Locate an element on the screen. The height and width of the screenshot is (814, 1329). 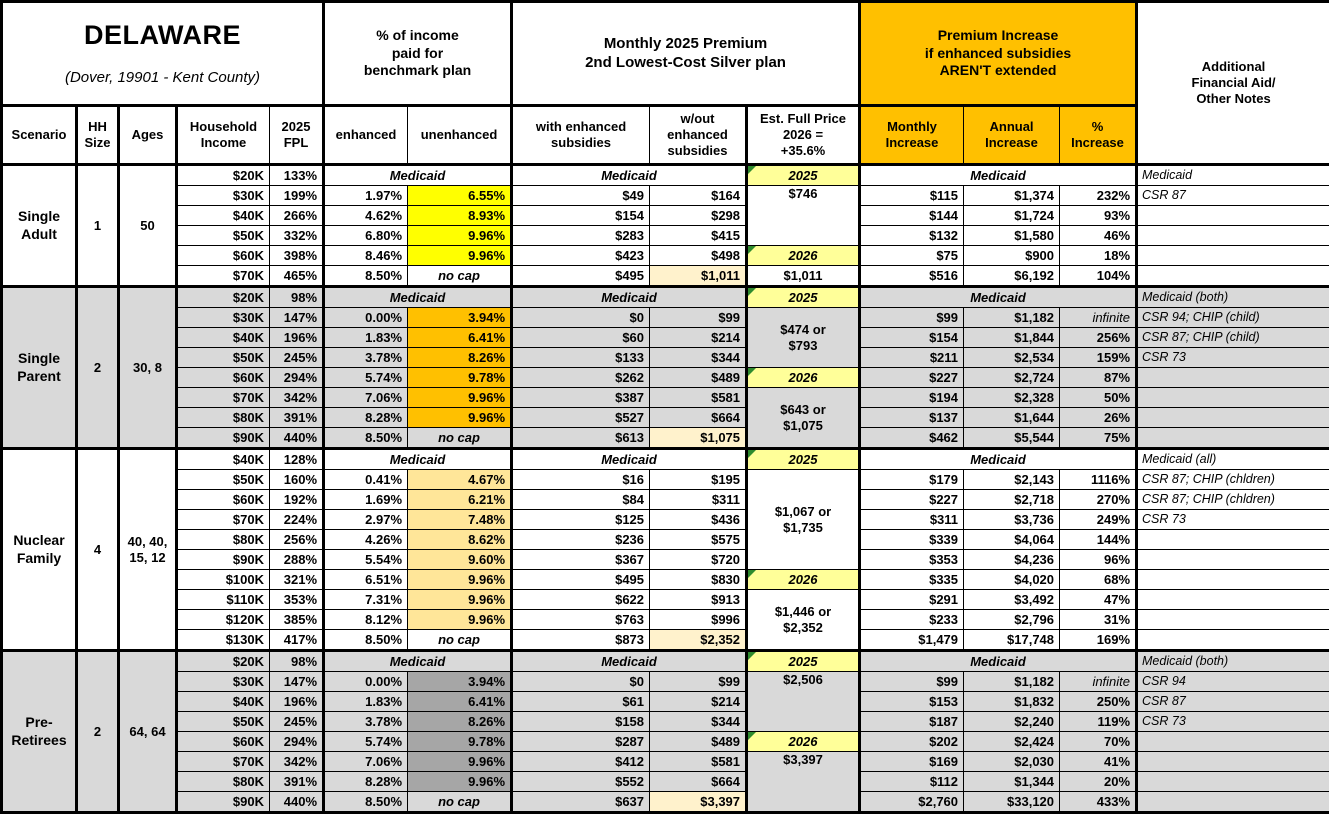
household-income-cell: $90K is located at coordinates (223, 802).